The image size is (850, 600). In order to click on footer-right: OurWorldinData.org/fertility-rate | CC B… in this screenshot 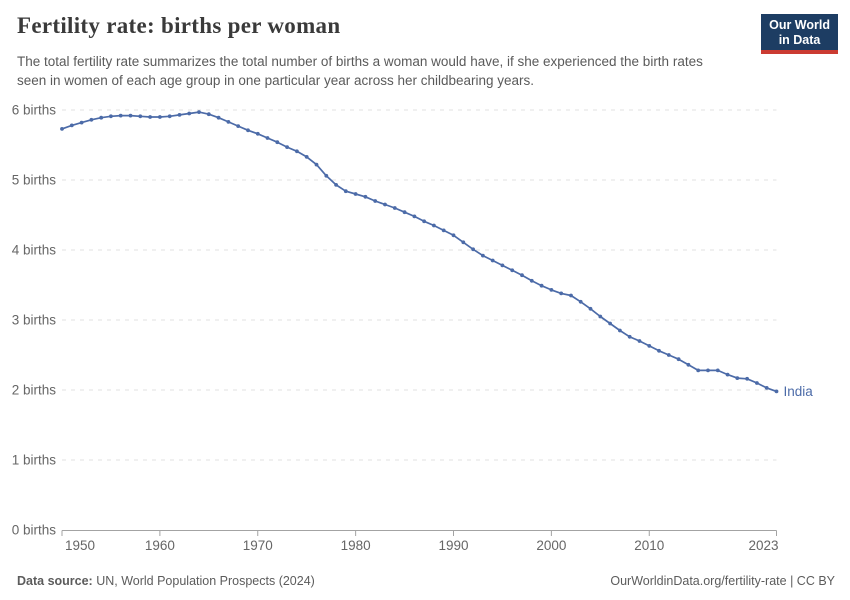, I will do `click(722, 581)`.